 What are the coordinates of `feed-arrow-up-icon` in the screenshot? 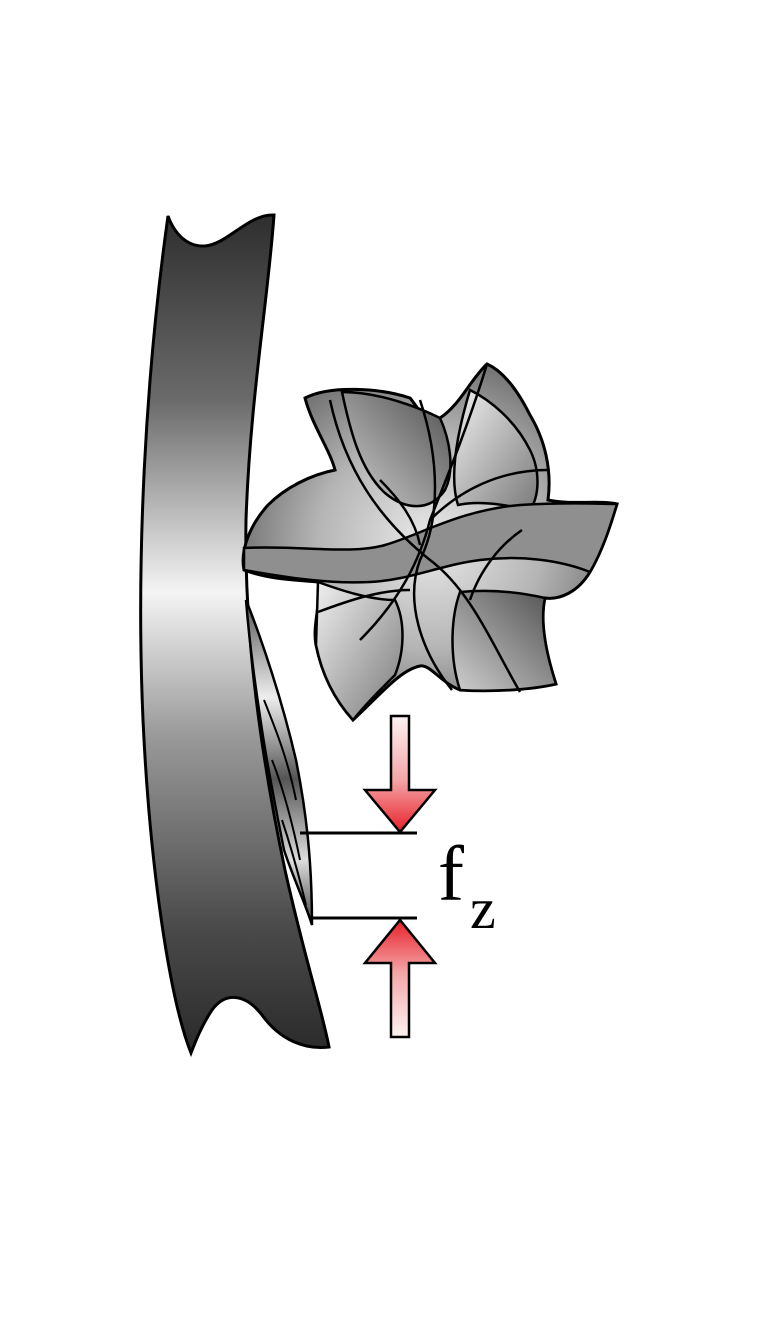 It's located at (400, 978).